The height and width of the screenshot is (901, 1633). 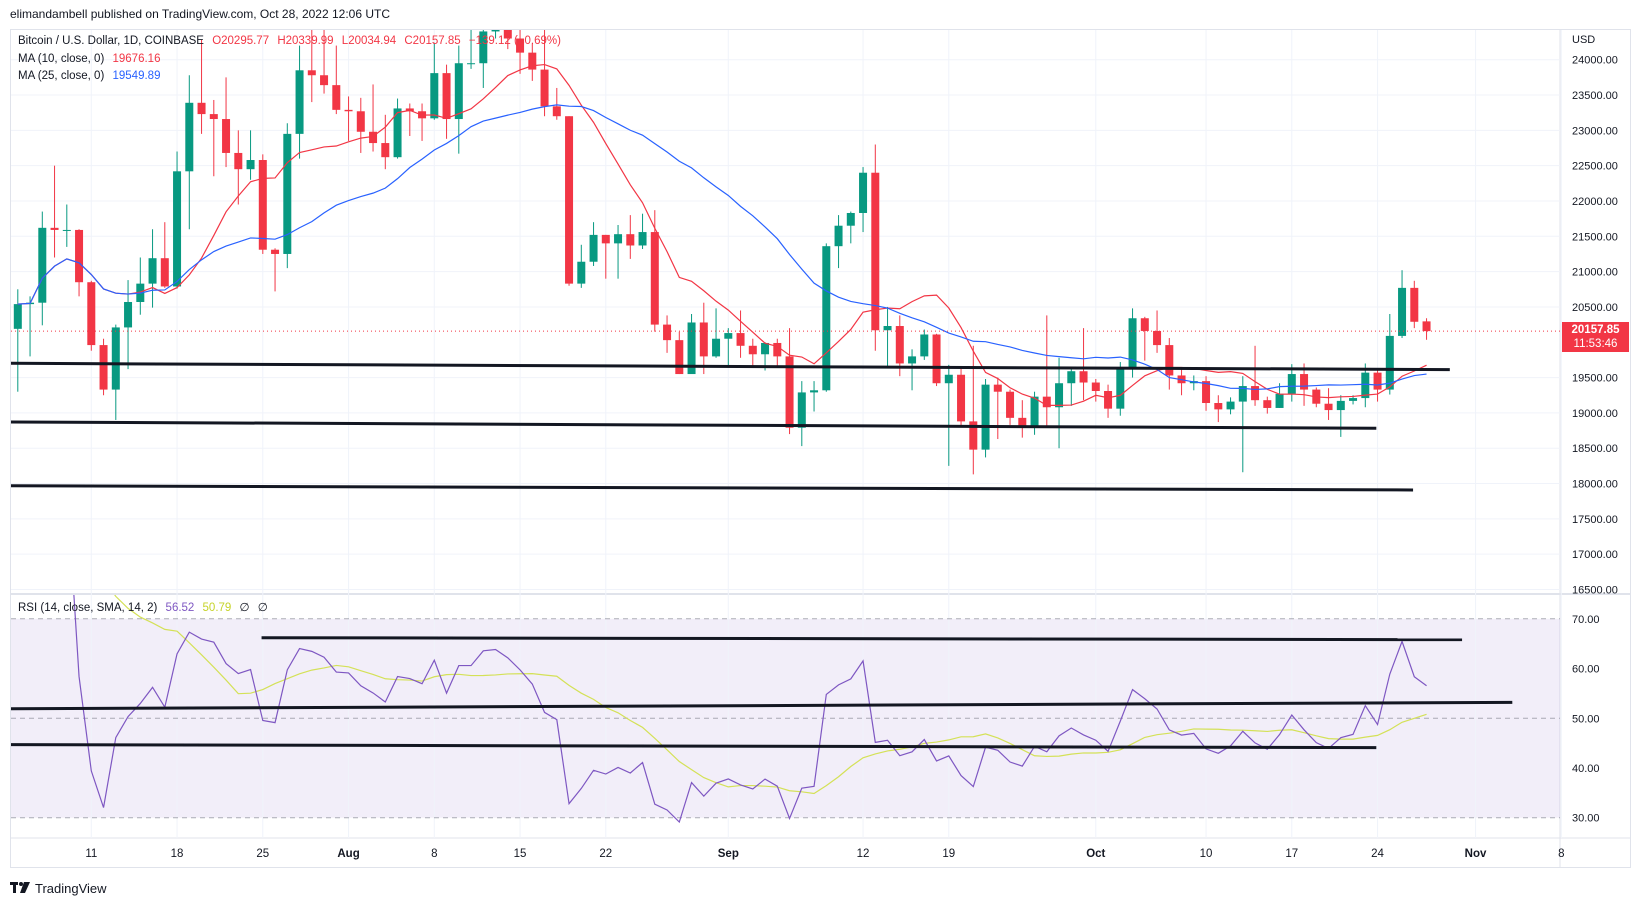 What do you see at coordinates (1586, 670) in the screenshot?
I see `rsi-tick-label: 60.00` at bounding box center [1586, 670].